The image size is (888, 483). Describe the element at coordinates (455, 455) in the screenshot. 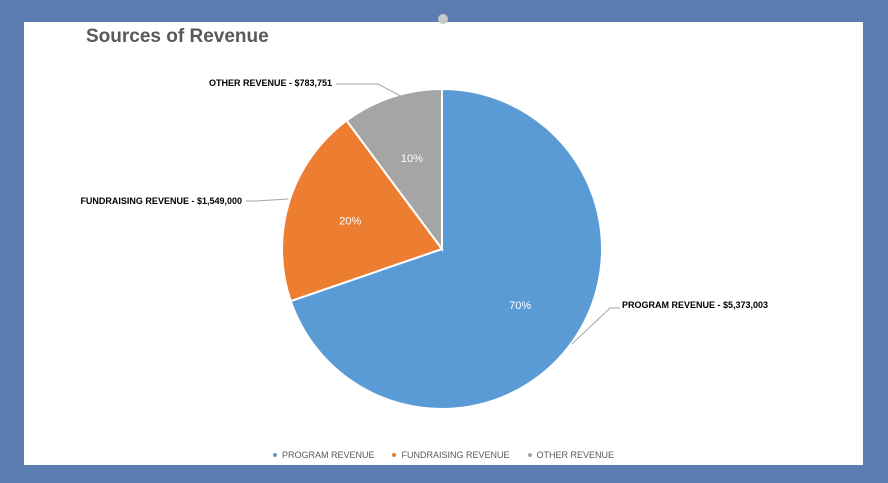

I see `legend-label-fundraising: FUNDRAISING REVENUE` at that location.